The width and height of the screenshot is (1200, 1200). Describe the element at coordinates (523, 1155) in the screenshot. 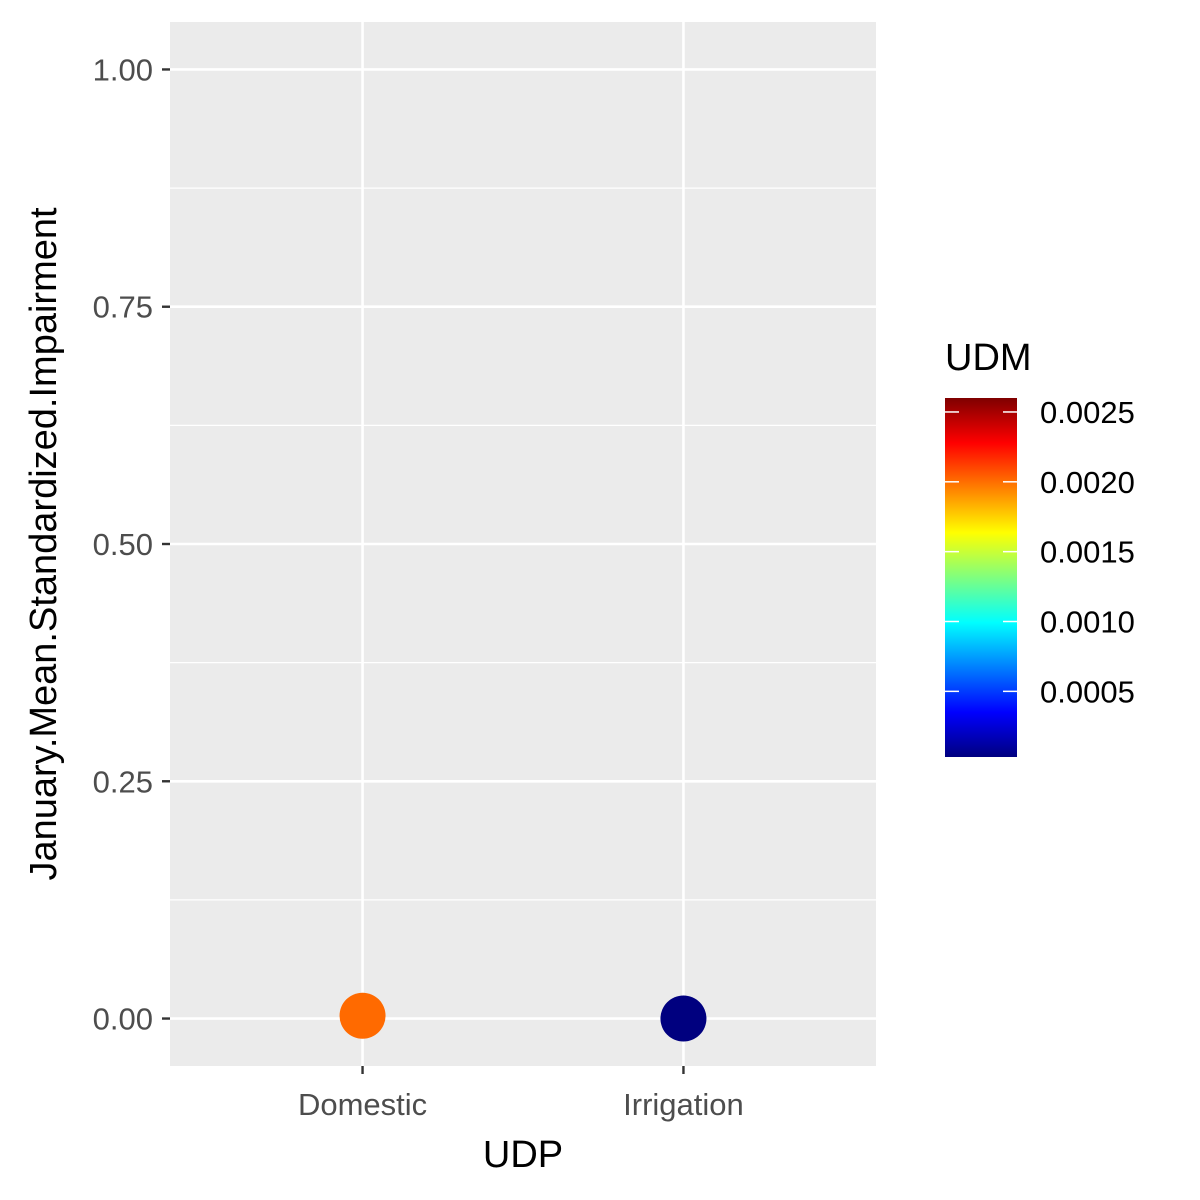

I see `x-axis-title: UDP` at that location.